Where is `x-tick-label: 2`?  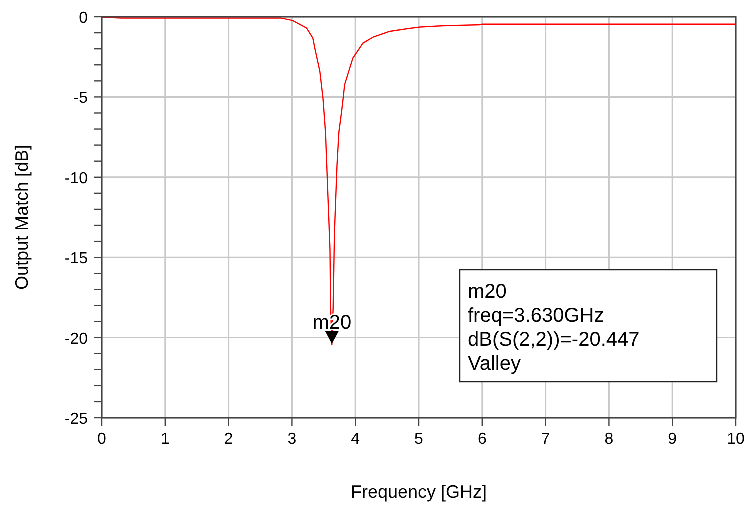 x-tick-label: 2 is located at coordinates (229, 439).